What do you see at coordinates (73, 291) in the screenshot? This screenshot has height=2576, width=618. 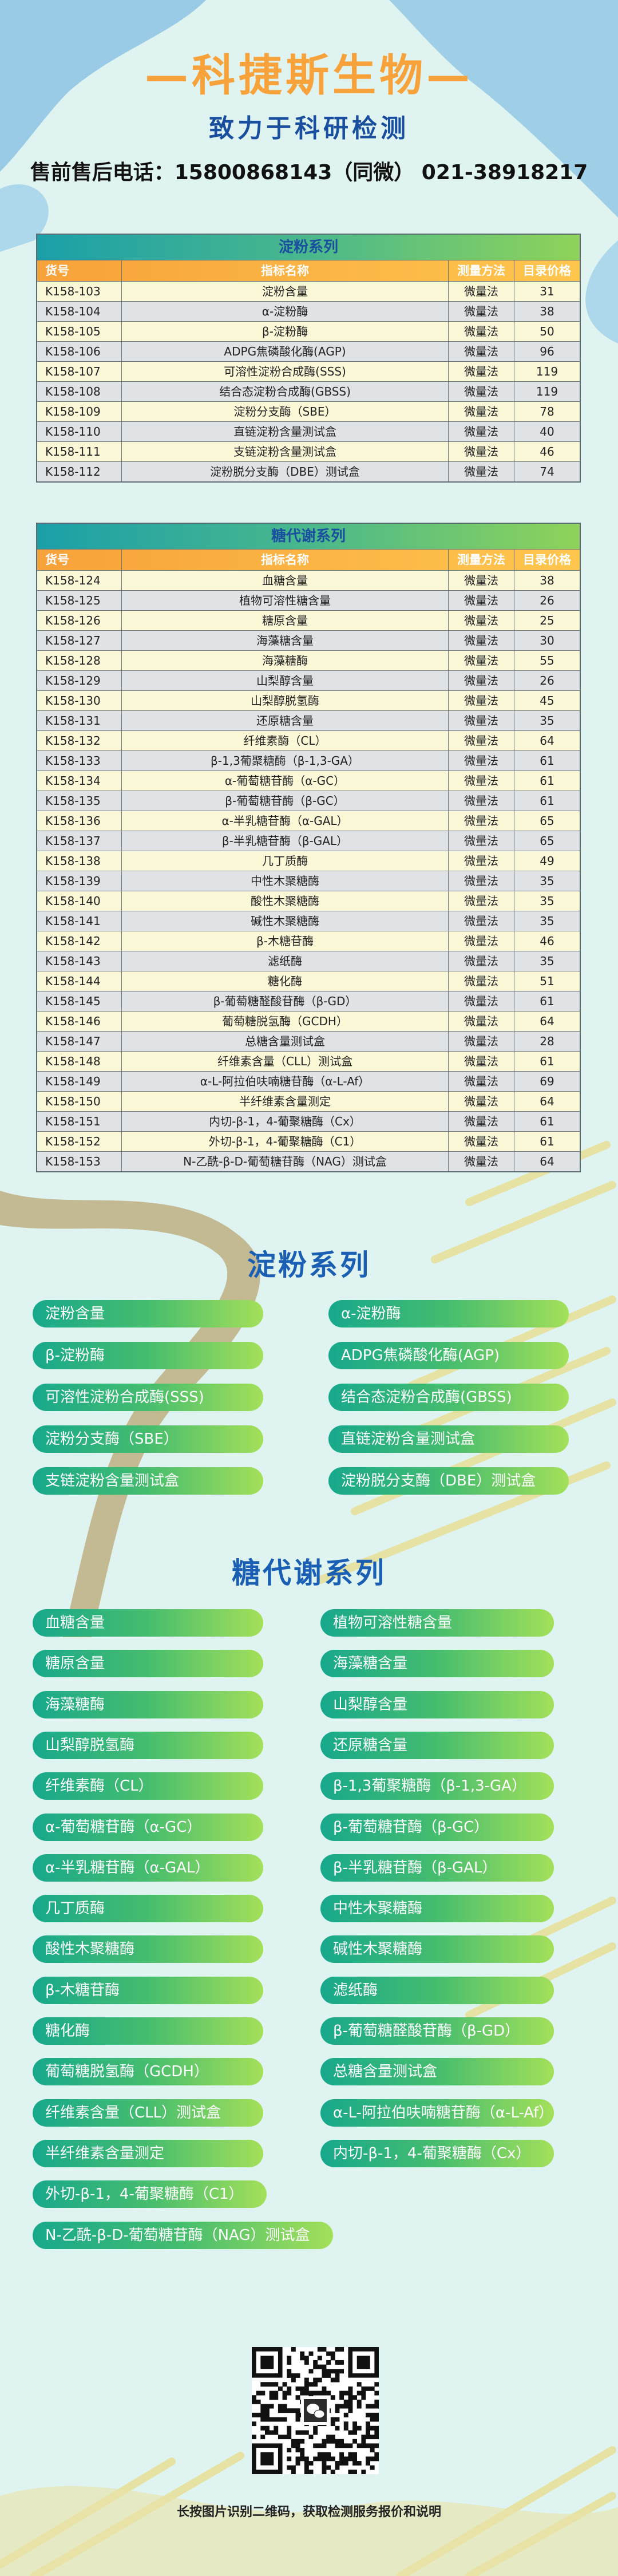 I see `cell: K158-103` at bounding box center [73, 291].